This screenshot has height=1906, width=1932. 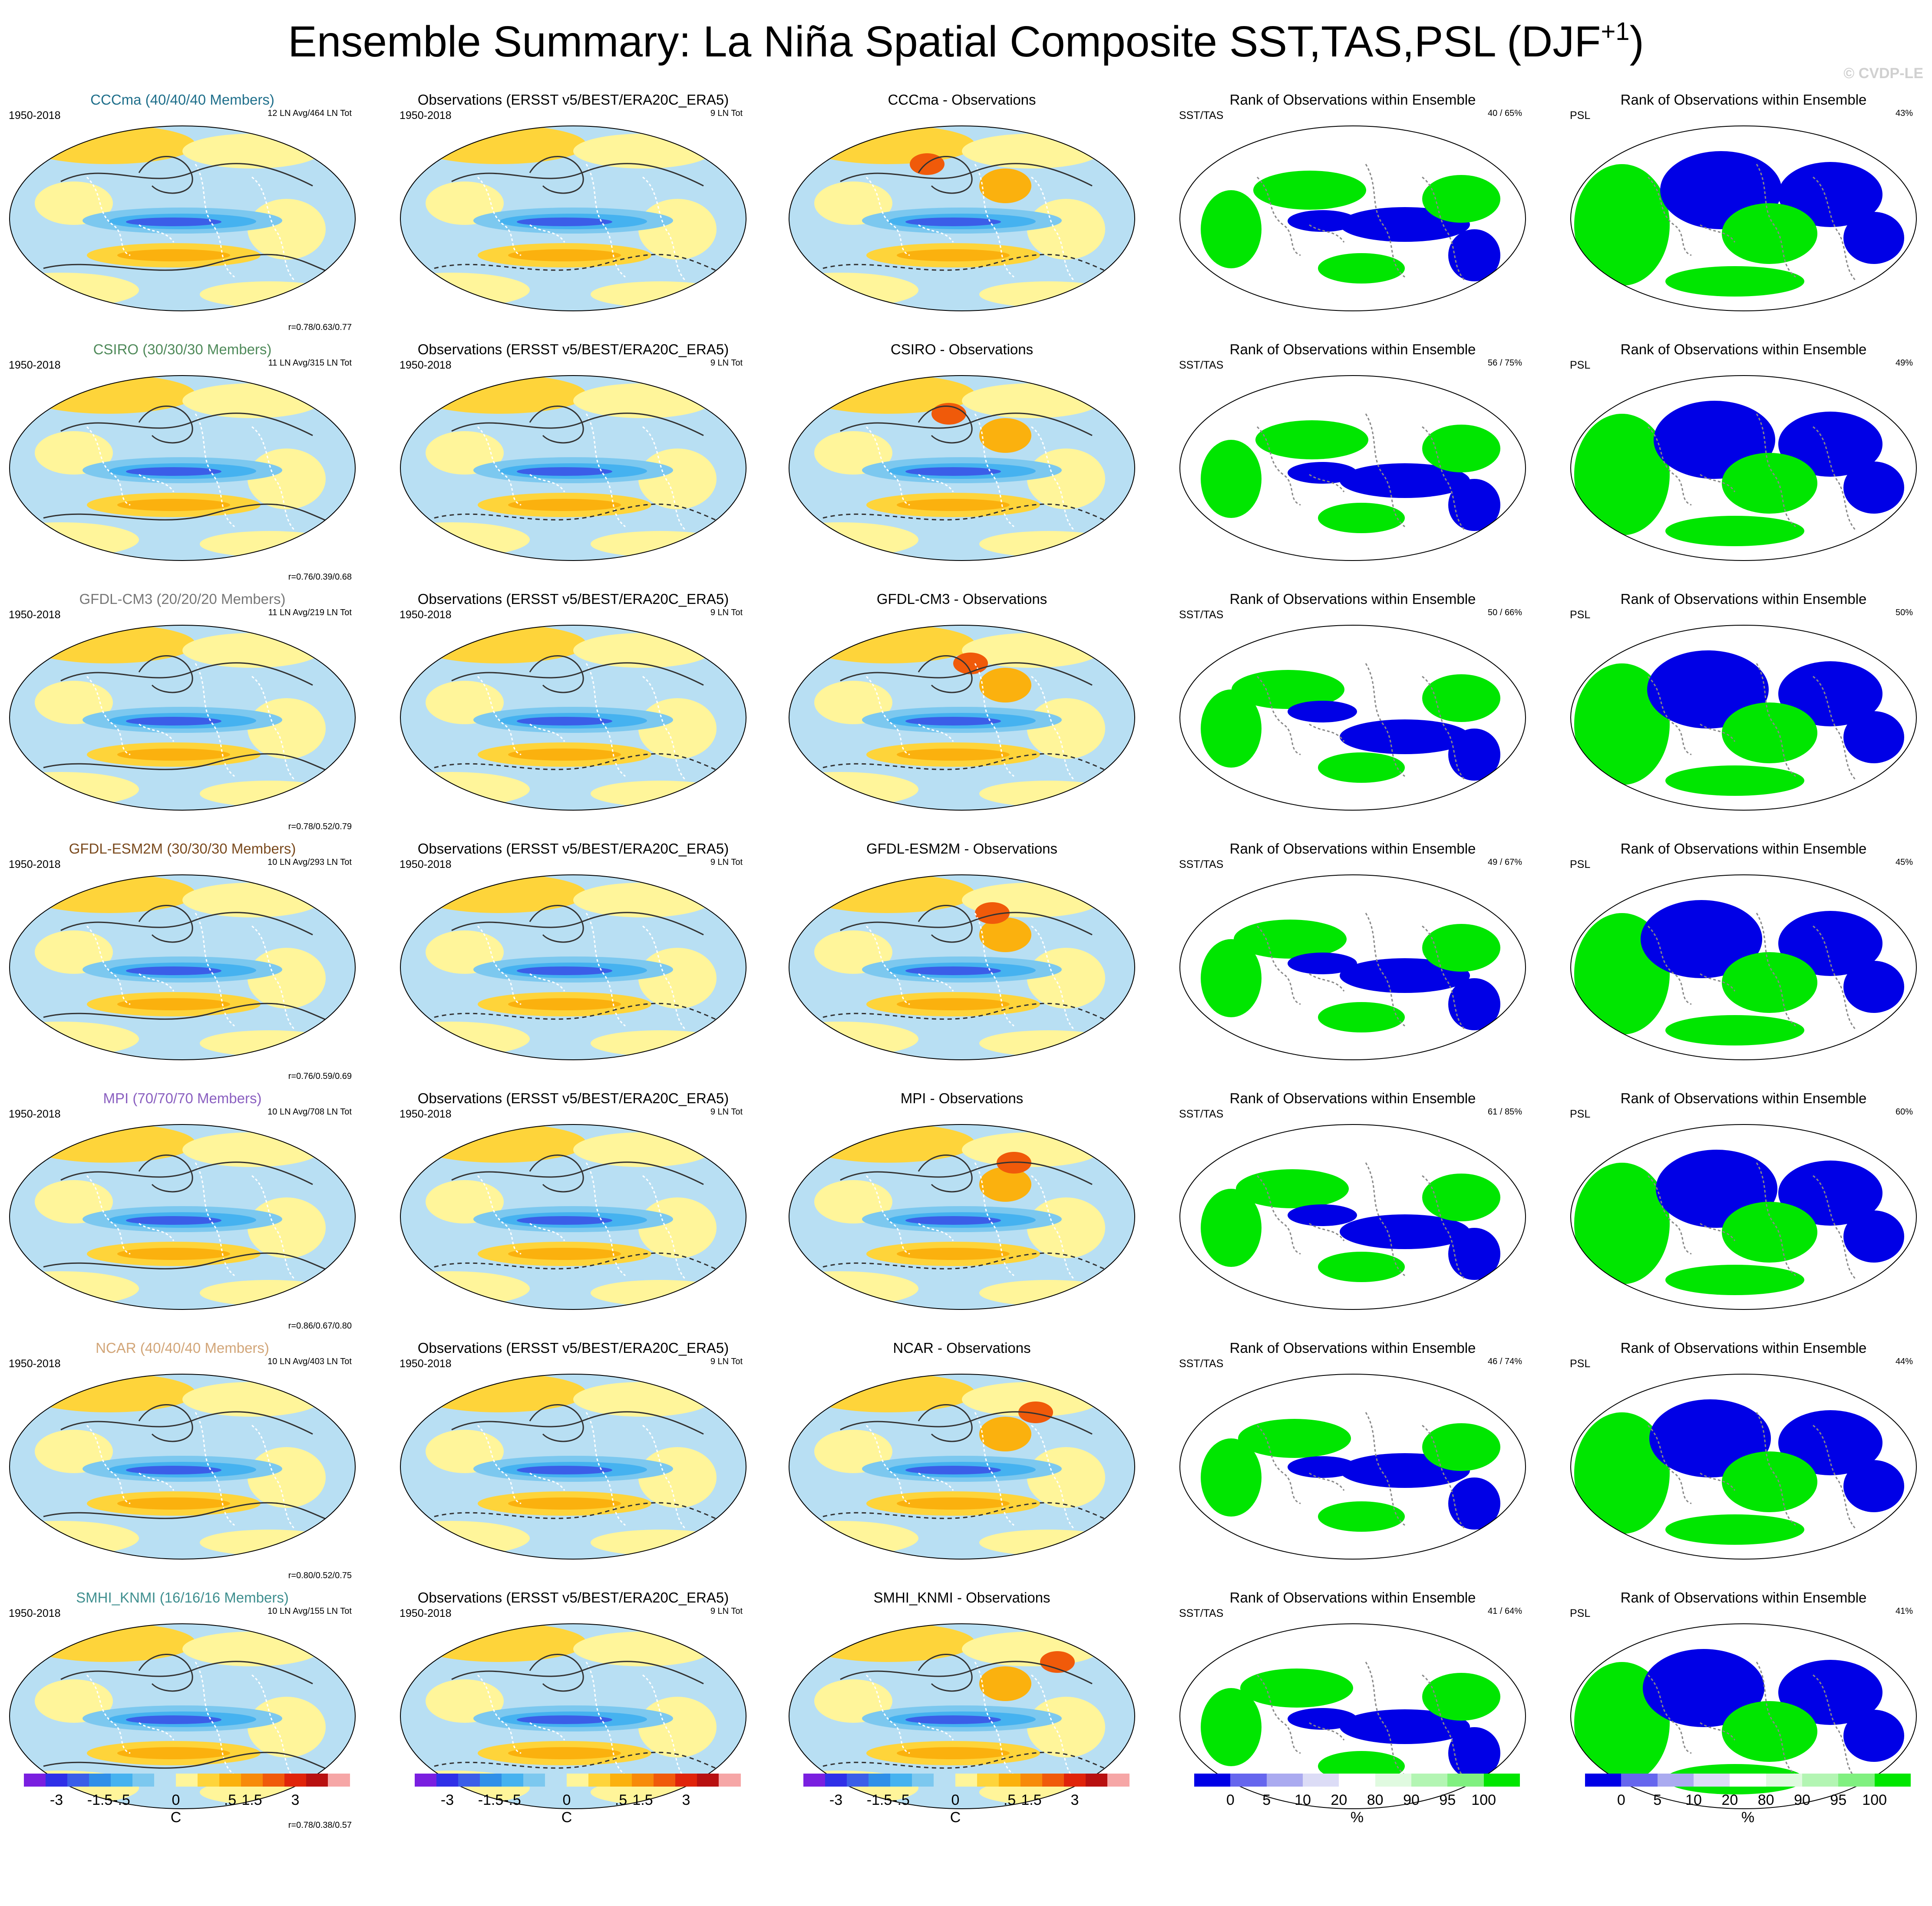 I want to click on panel-title: Observations (ERSST v5/BEST/ERA20C_ERA5), so click(x=573, y=349).